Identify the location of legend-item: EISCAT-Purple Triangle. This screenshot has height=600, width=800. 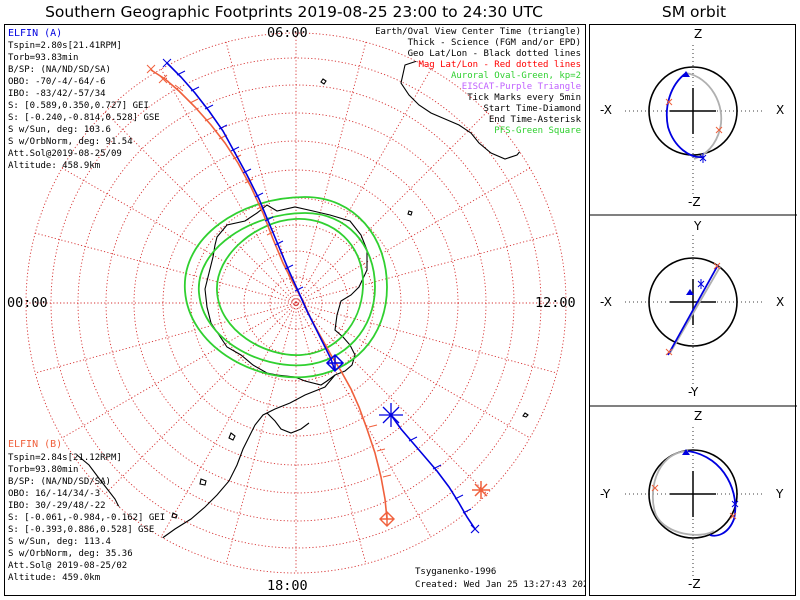
(521, 87).